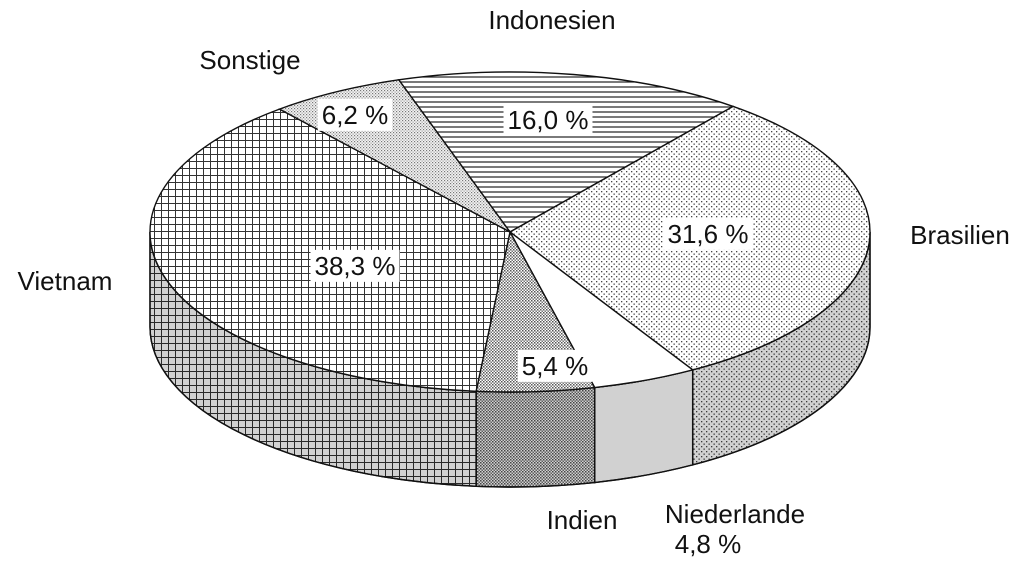  What do you see at coordinates (735, 514) in the screenshot?
I see `category-label: Niederlande` at bounding box center [735, 514].